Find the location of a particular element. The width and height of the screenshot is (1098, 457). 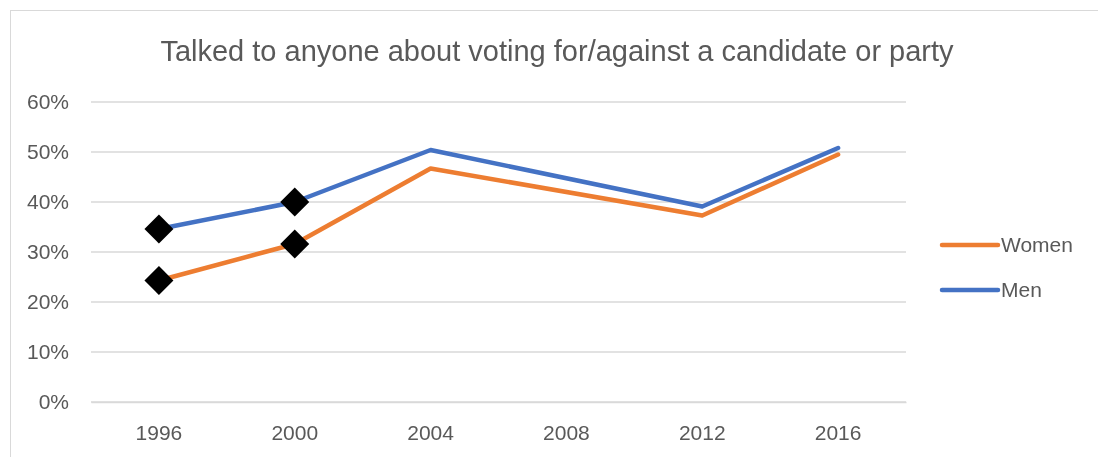

y-tick-label: 50% is located at coordinates (47, 152).